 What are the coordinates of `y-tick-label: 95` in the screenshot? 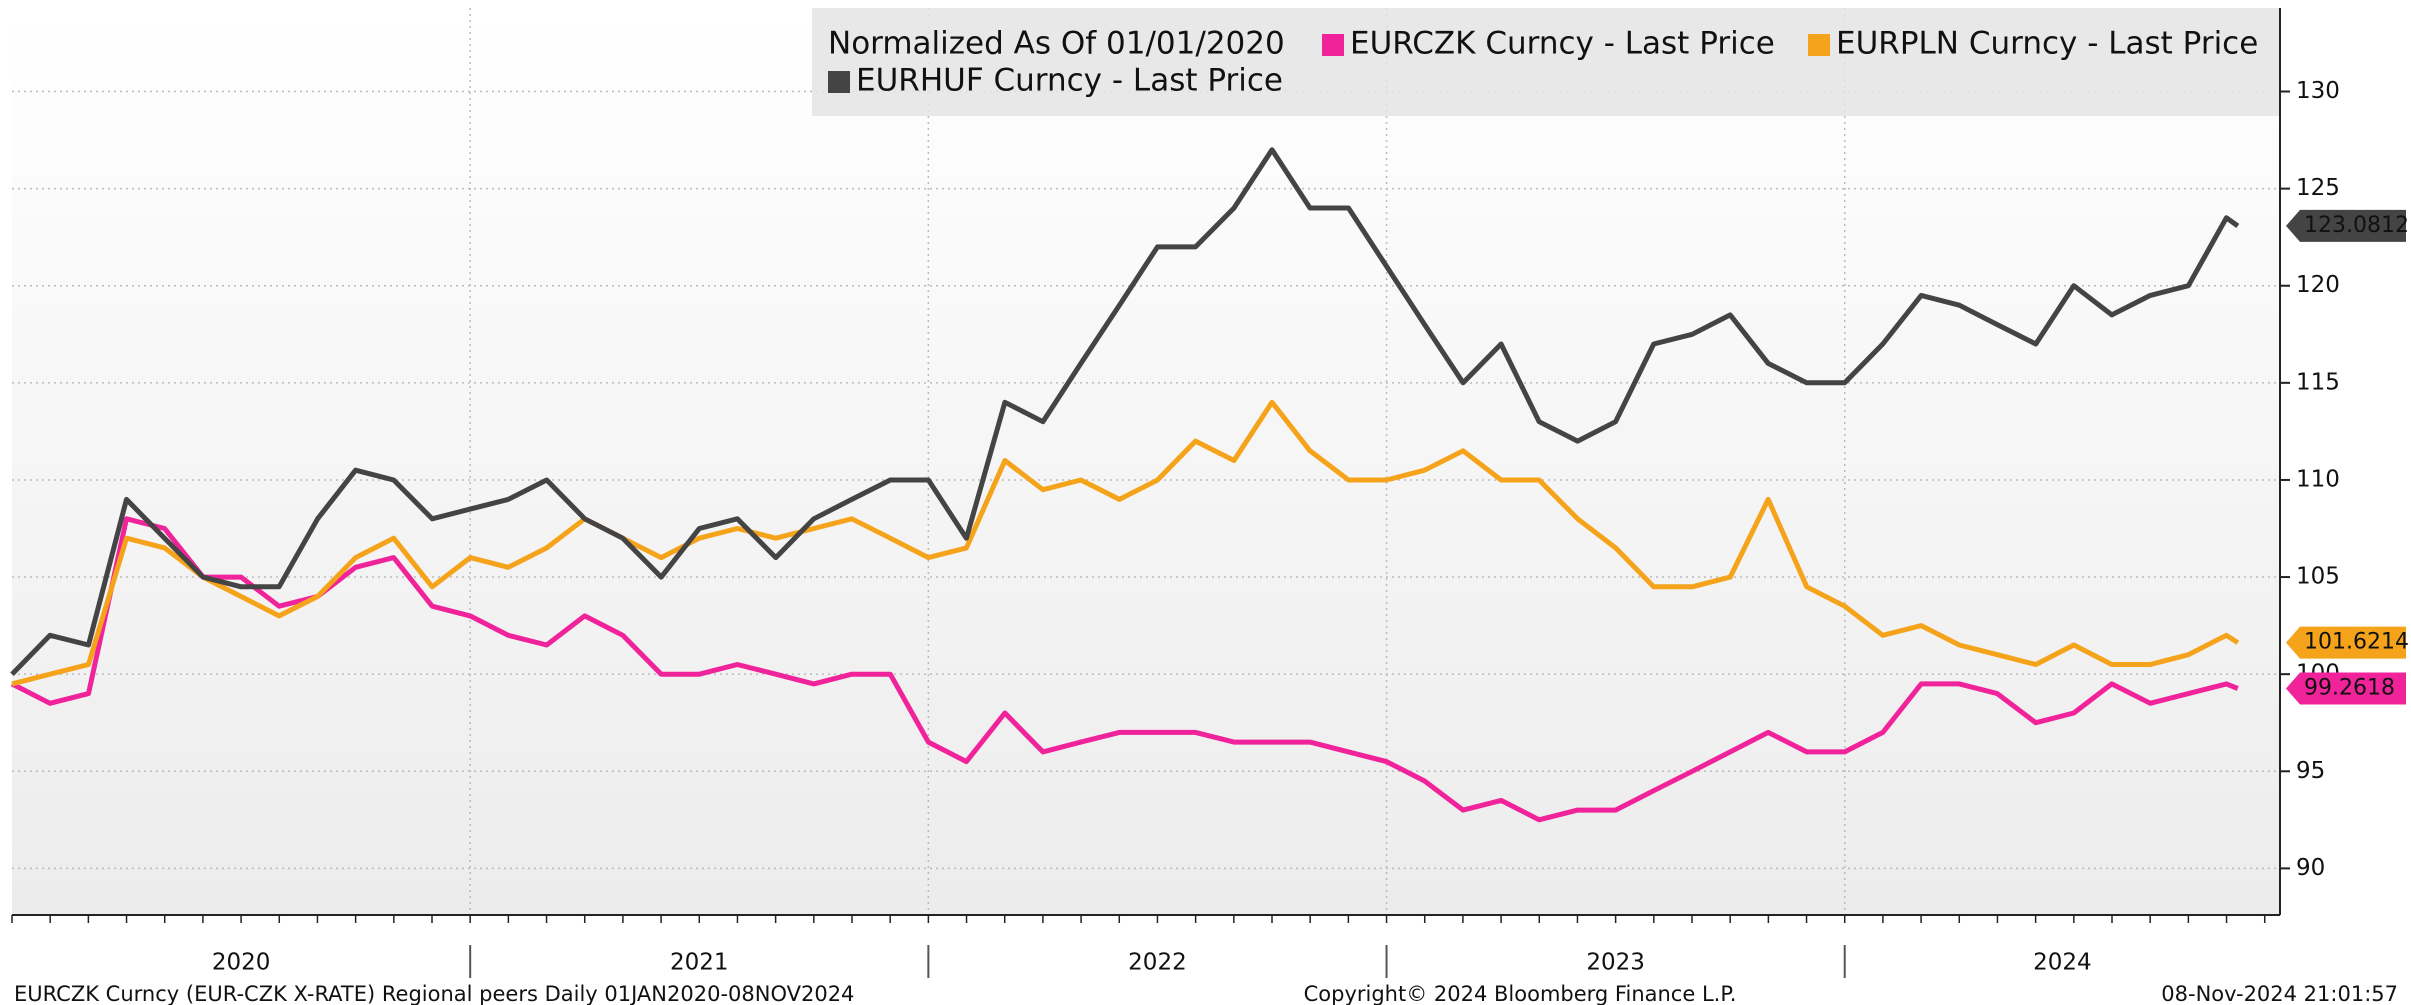 It's located at (2310, 771).